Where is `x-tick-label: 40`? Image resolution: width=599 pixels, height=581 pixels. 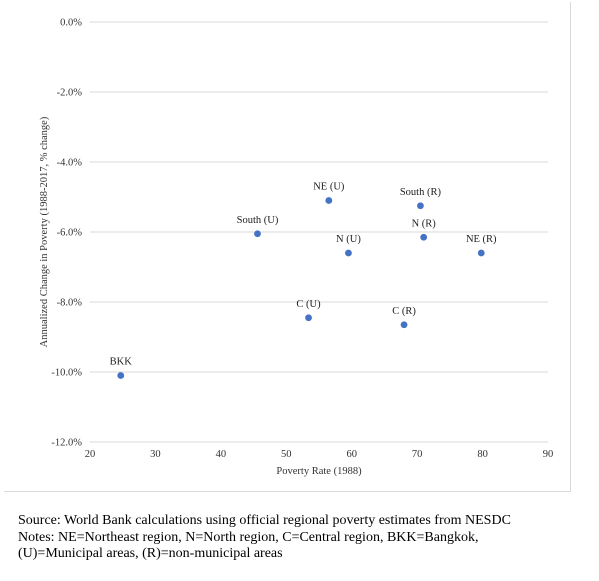 x-tick-label: 40 is located at coordinates (221, 454).